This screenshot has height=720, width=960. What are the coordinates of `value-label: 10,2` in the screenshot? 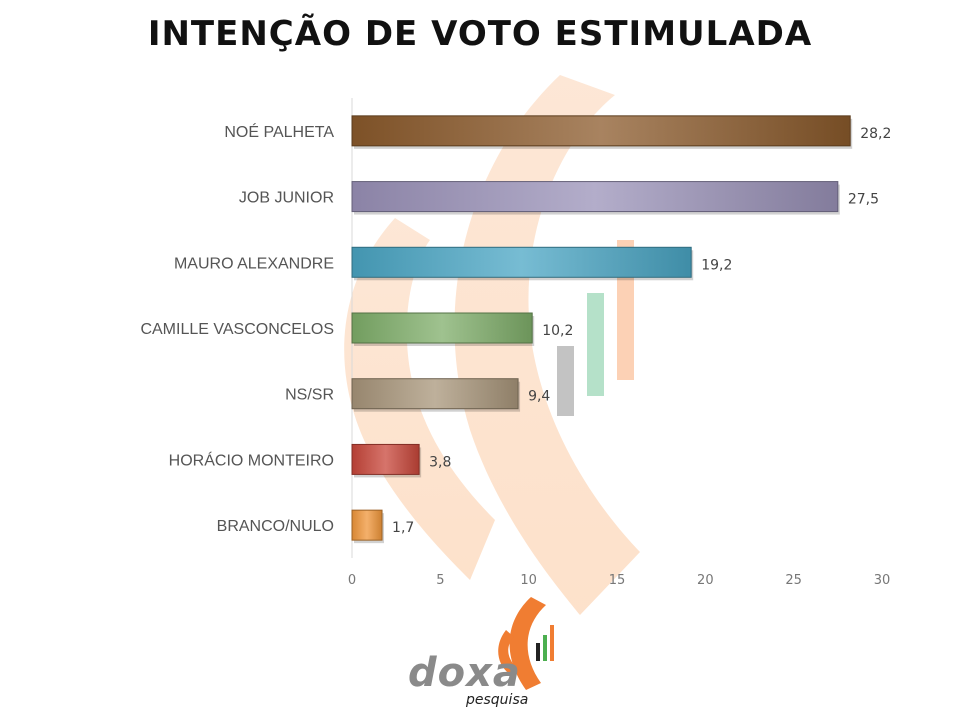 It's located at (557, 331).